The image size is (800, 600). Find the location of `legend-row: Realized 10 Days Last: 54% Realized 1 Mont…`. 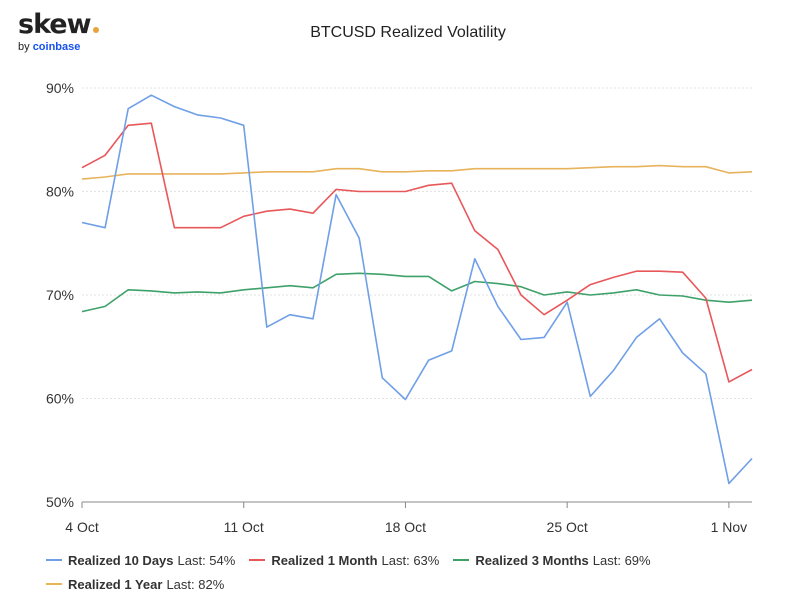

legend-row: Realized 10 Days Last: 54% Realized 1 Mont… is located at coordinates (406, 560).